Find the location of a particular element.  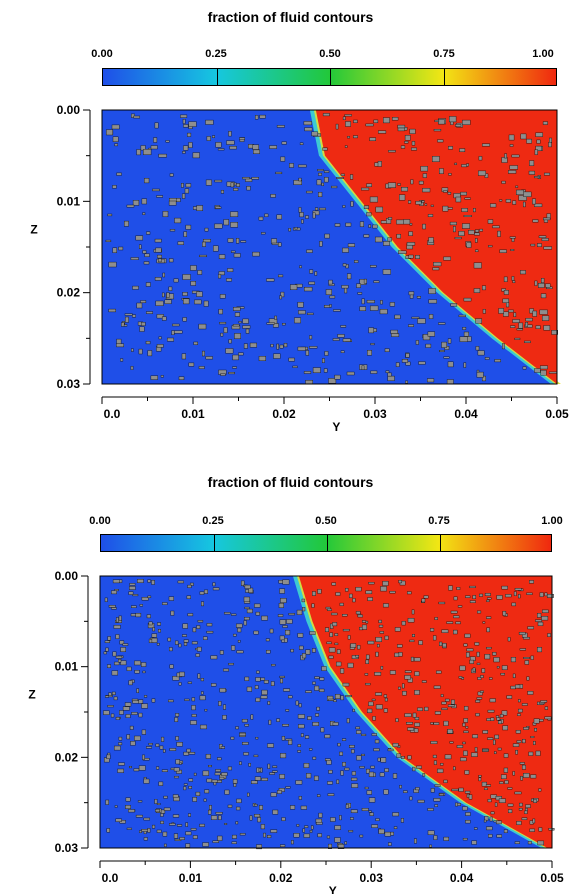

colorbar-tick-label: 0.50 is located at coordinates (330, 54).